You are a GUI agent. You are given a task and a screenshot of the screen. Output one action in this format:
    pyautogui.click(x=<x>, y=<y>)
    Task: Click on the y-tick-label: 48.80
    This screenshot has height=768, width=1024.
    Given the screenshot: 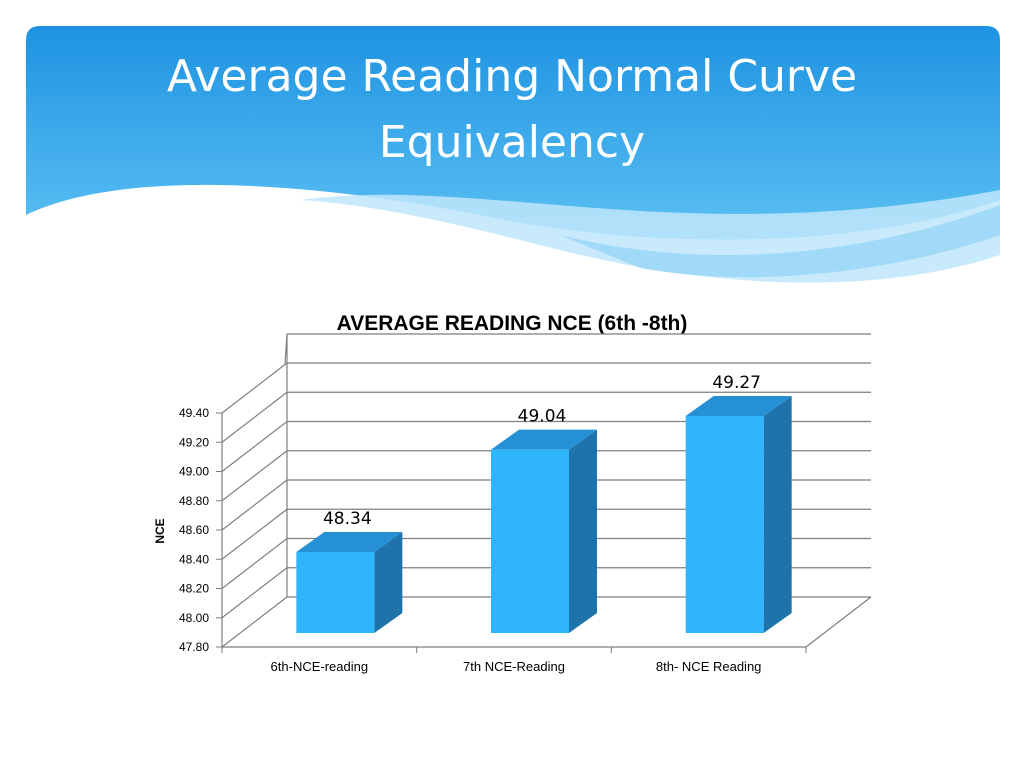 What is the action you would take?
    pyautogui.click(x=194, y=501)
    